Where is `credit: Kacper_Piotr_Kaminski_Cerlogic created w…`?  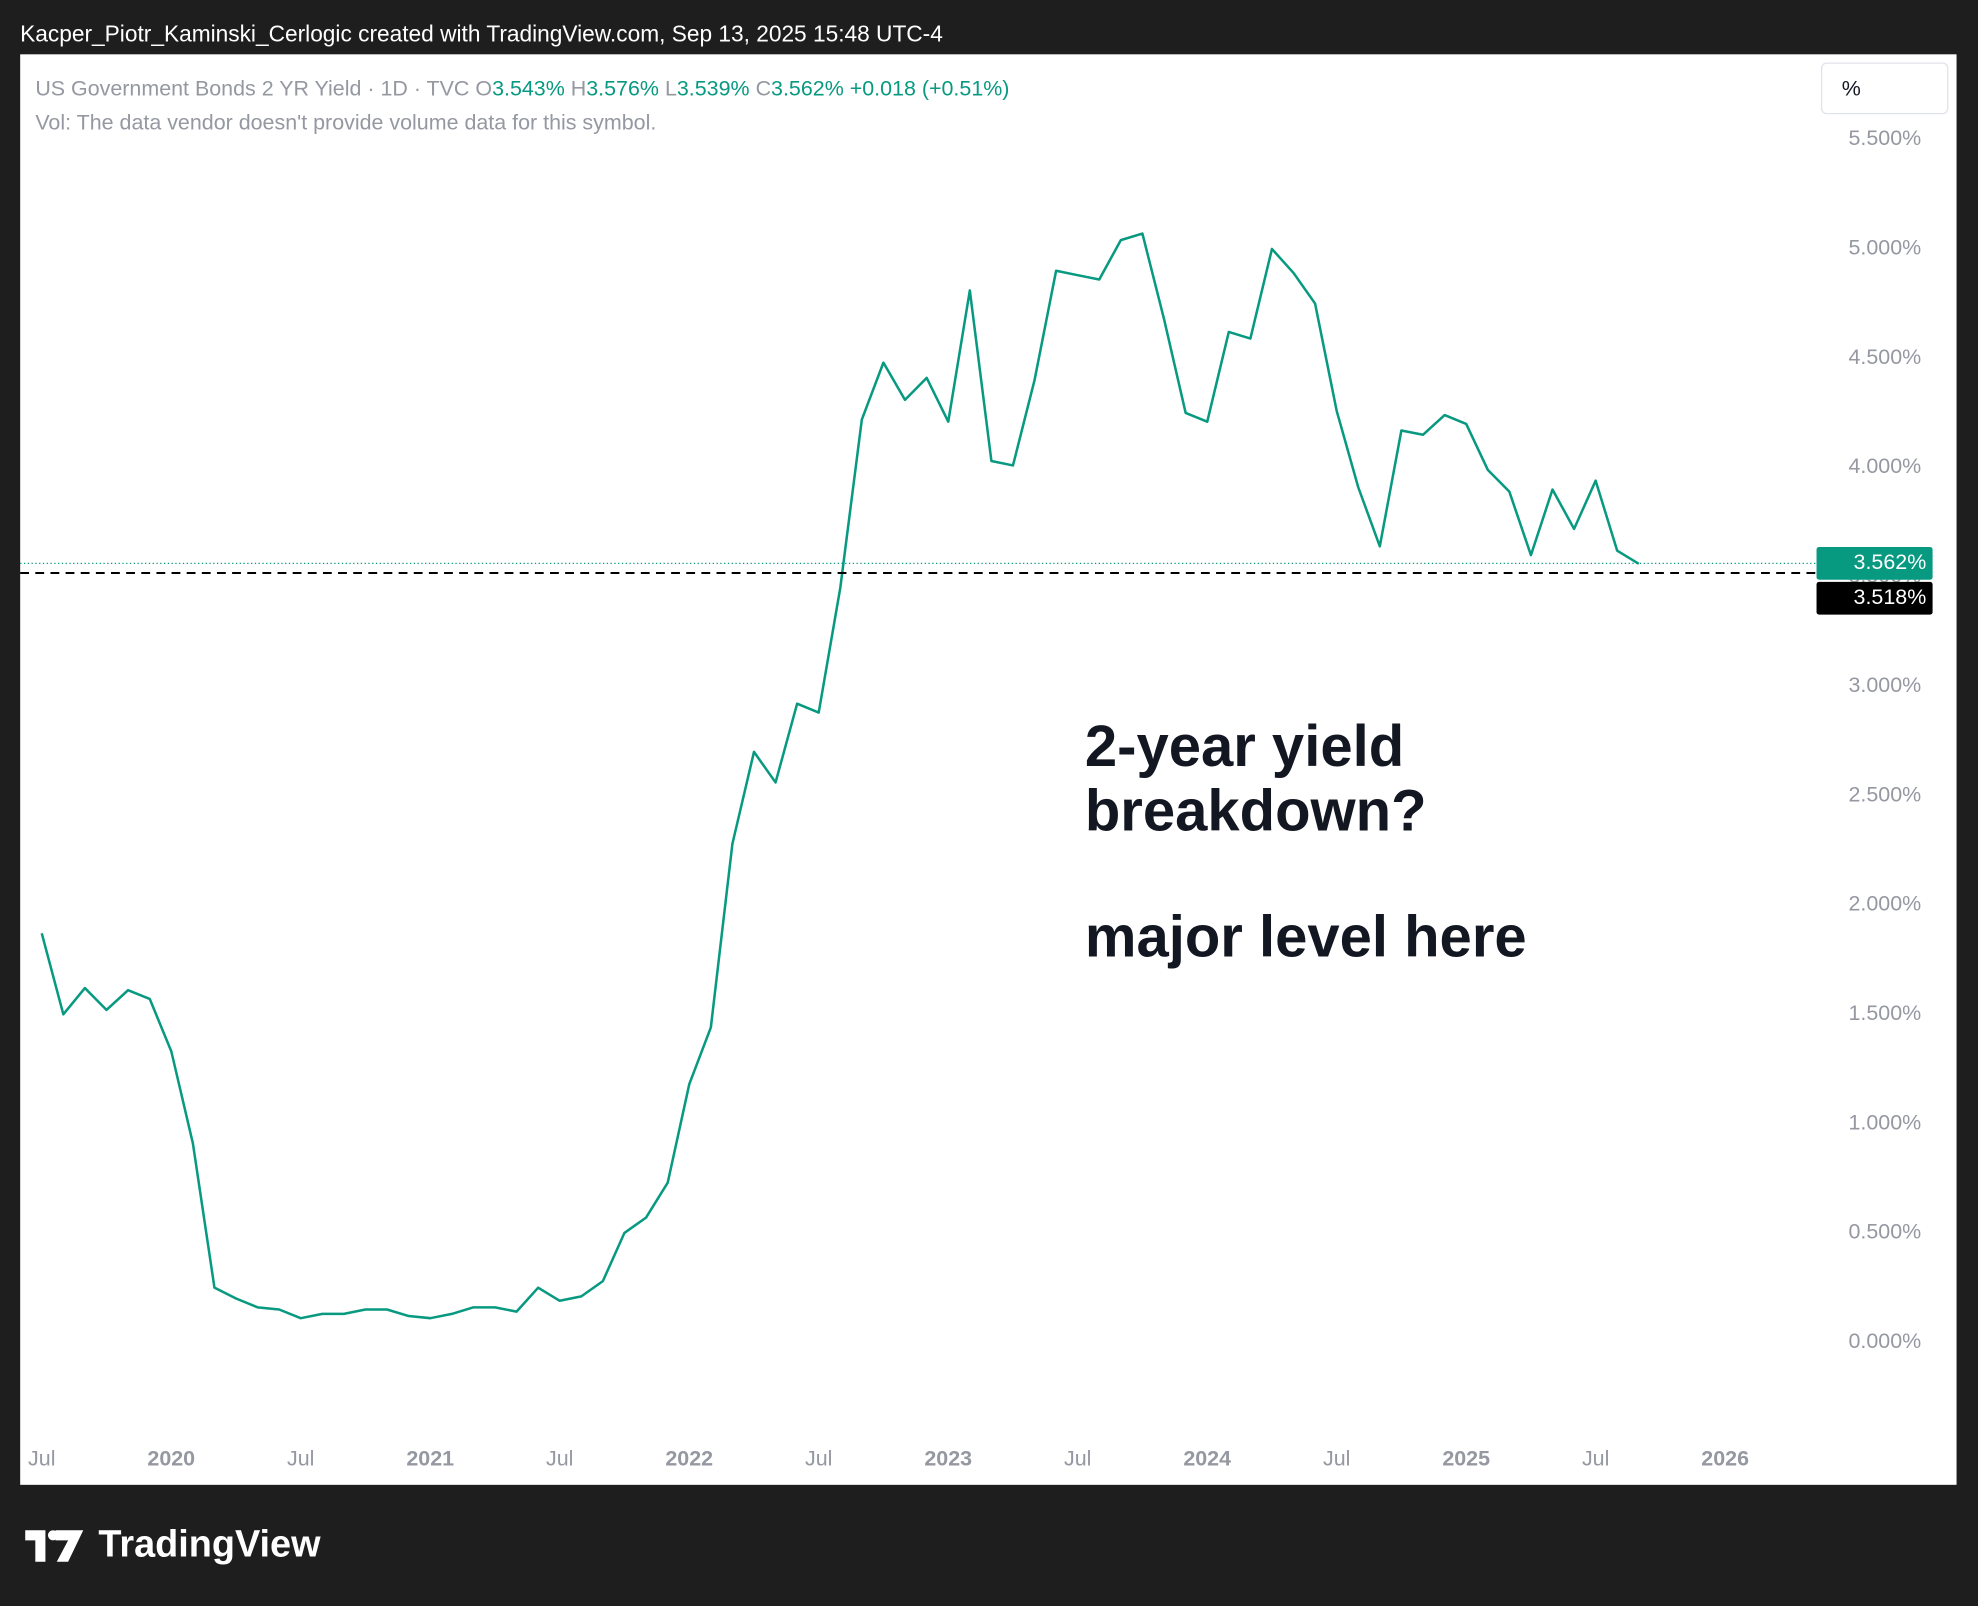
credit: Kacper_Piotr_Kaminski_Cerlogic created w… is located at coordinates (481, 33).